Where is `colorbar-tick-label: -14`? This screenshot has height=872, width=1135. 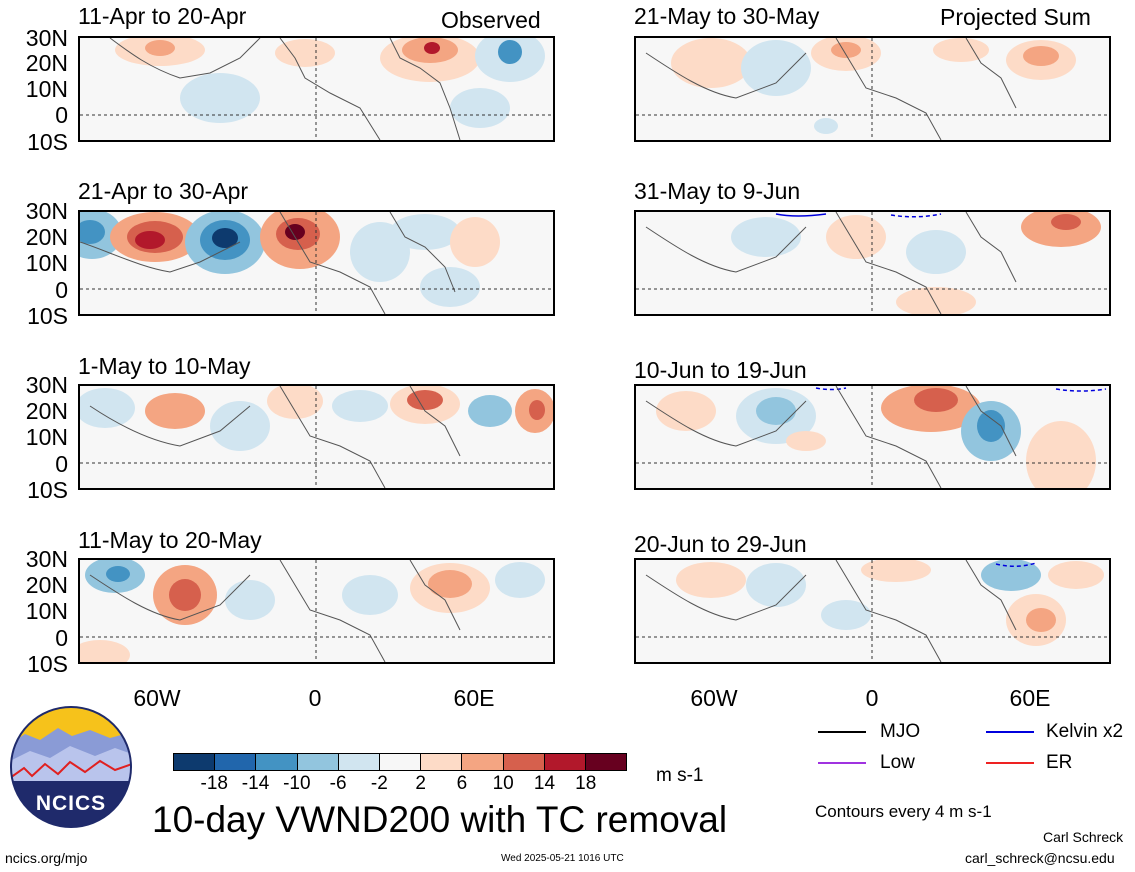
colorbar-tick-label: -14 is located at coordinates (255, 783).